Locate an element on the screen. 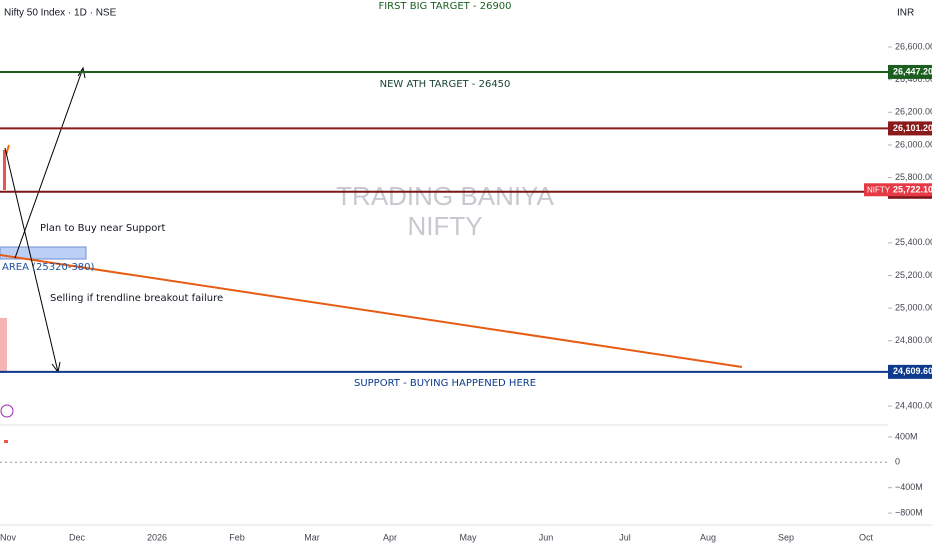 The height and width of the screenshot is (550, 932). time-label: Oct is located at coordinates (866, 537).